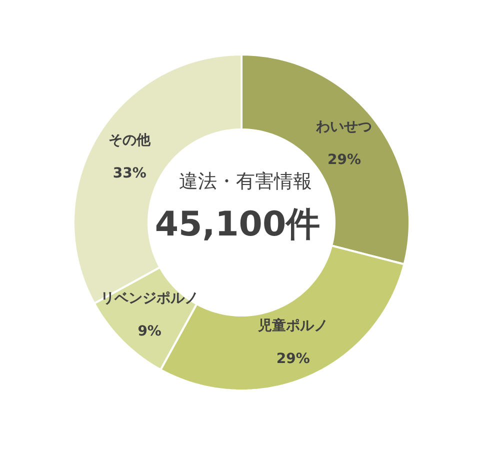 This screenshot has width=487, height=449. What do you see at coordinates (149, 298) in the screenshot?
I see `slice-label: リベンジポルノ` at bounding box center [149, 298].